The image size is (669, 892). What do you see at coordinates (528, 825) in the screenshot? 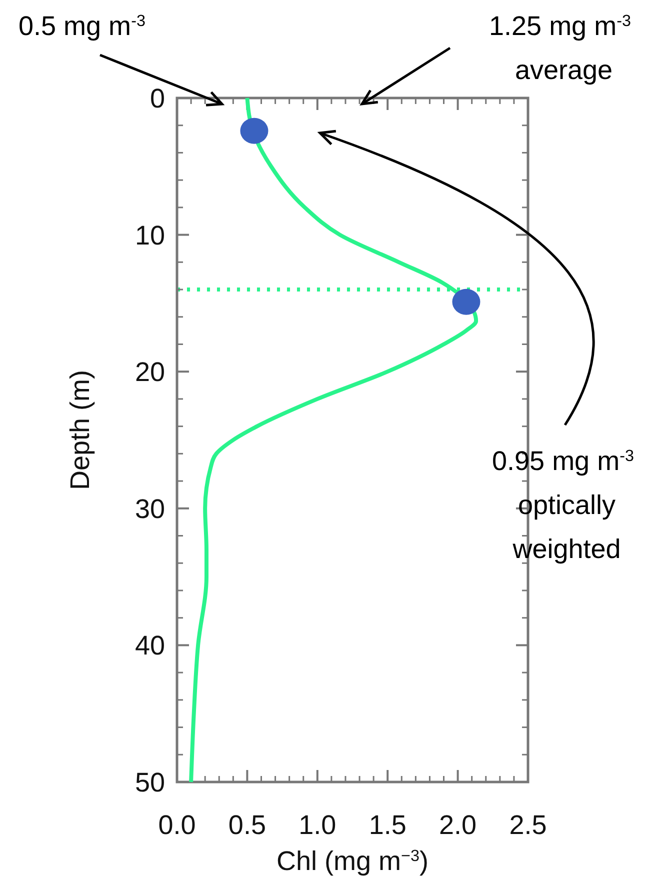
I see `x-tick-label: 2.5` at bounding box center [528, 825].